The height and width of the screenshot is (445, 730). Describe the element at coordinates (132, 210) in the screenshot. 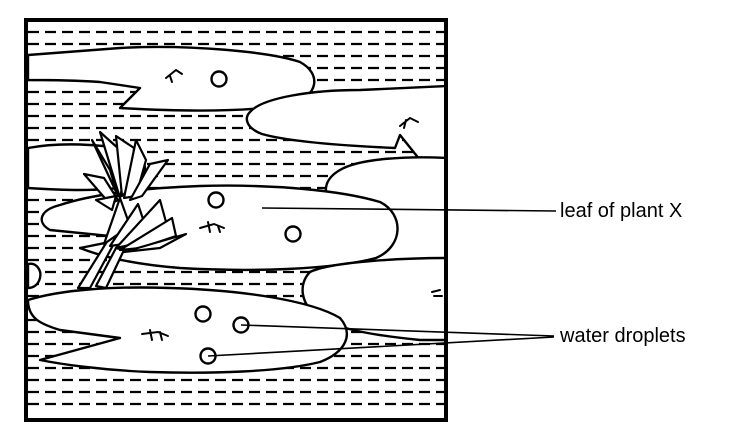

I see `lotus-plant` at that location.